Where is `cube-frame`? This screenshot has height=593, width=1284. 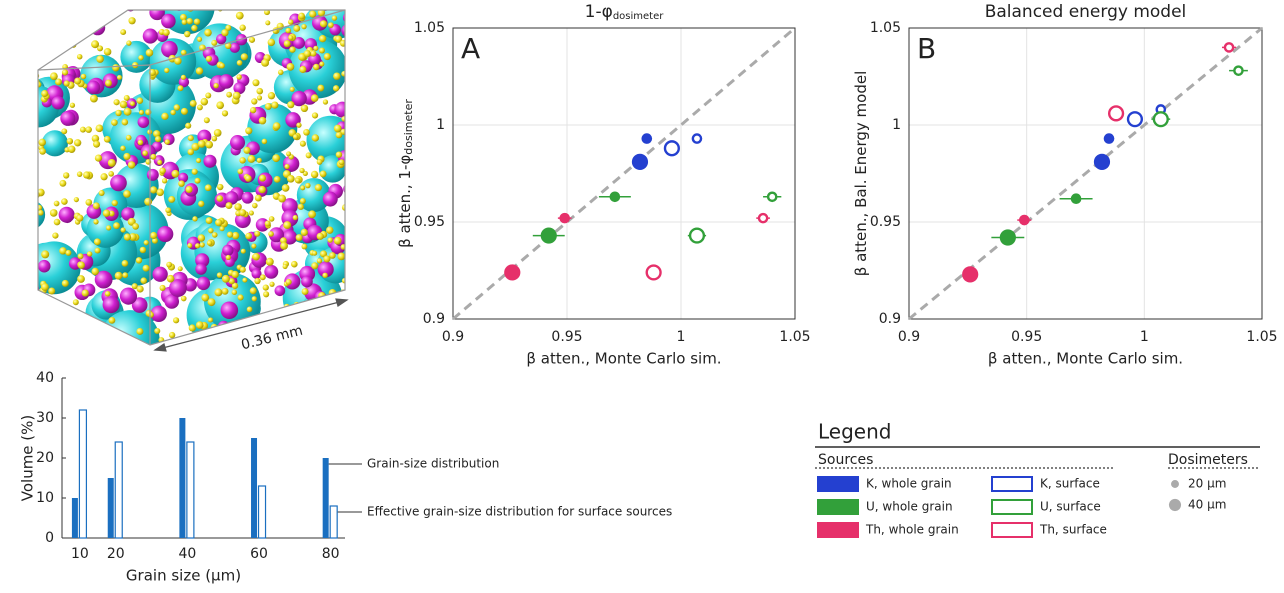 cube-frame is located at coordinates (191, 177).